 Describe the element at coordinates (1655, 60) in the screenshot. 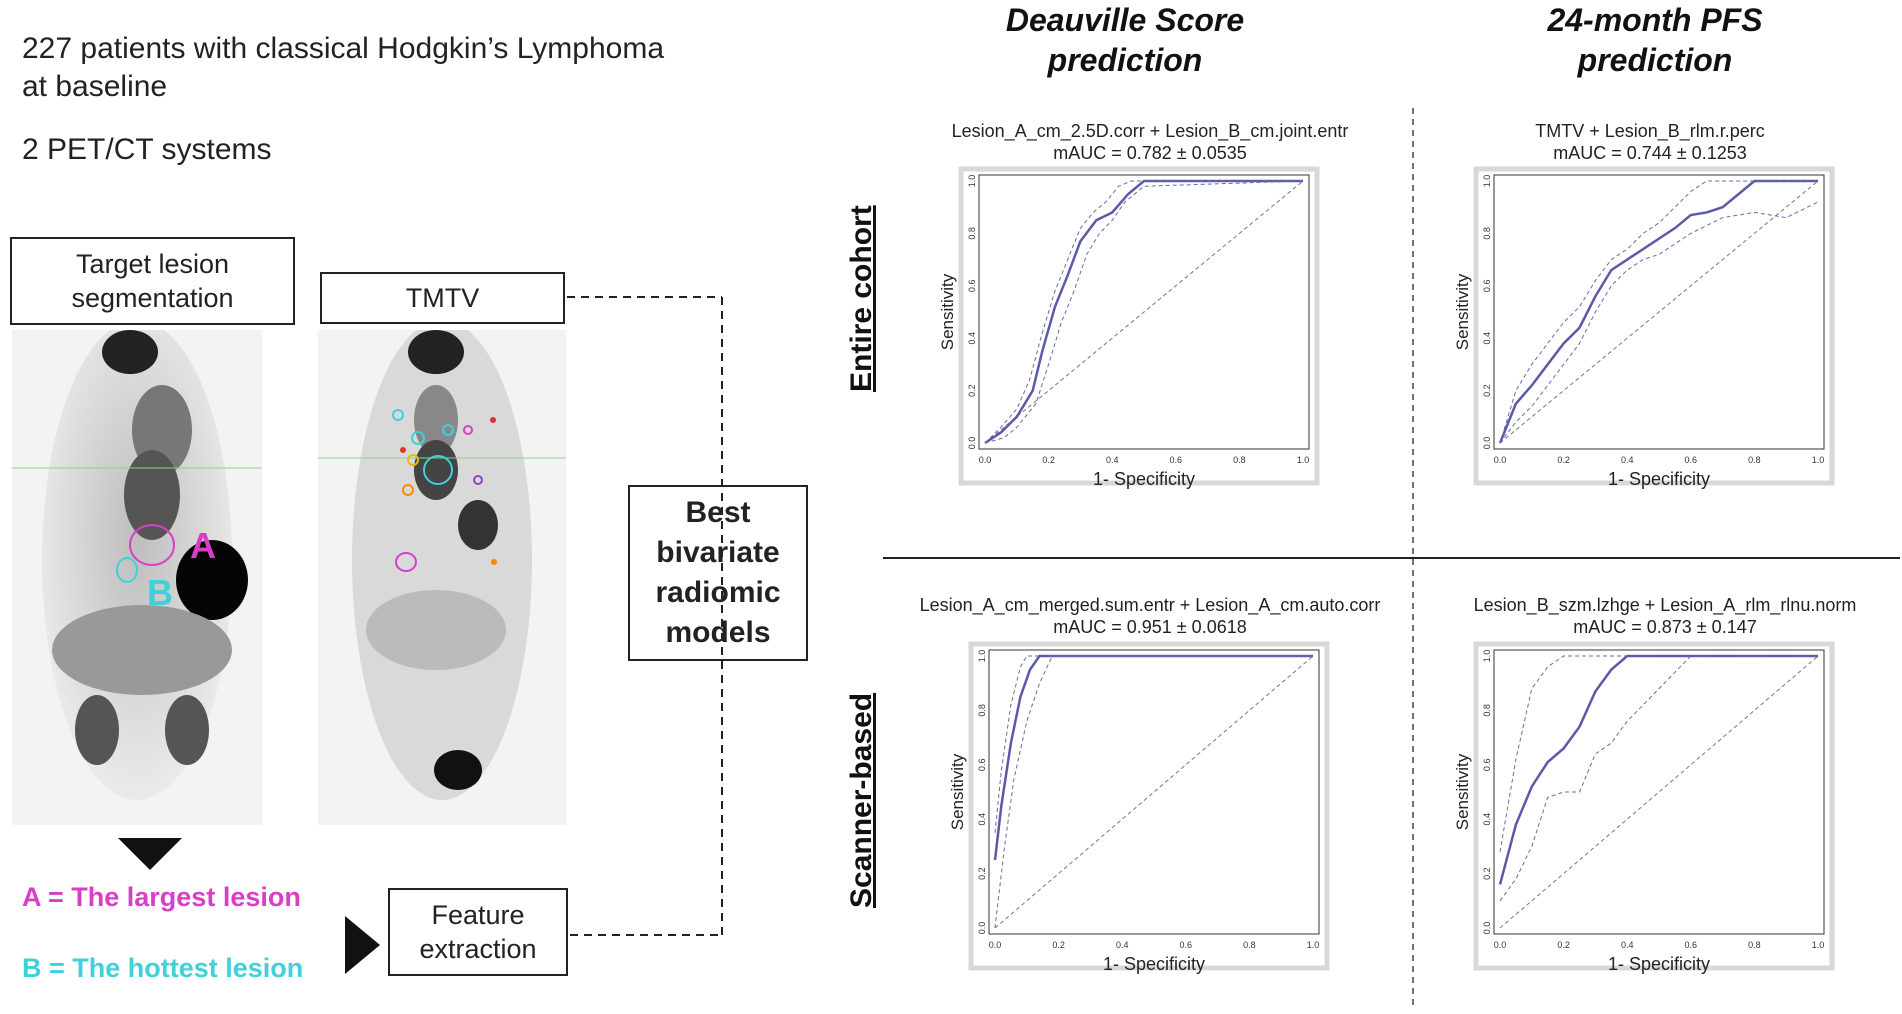

I see `column-header-pfs-line-2: prediction` at that location.